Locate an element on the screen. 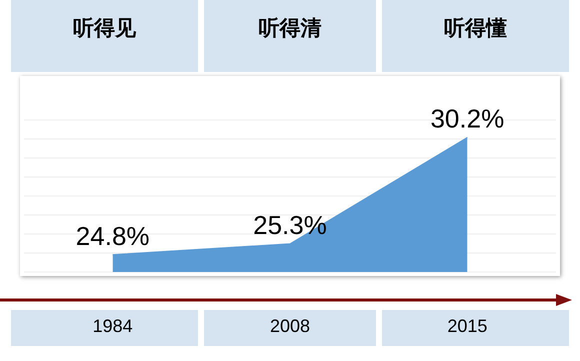  text: 听得见 is located at coordinates (104, 36).